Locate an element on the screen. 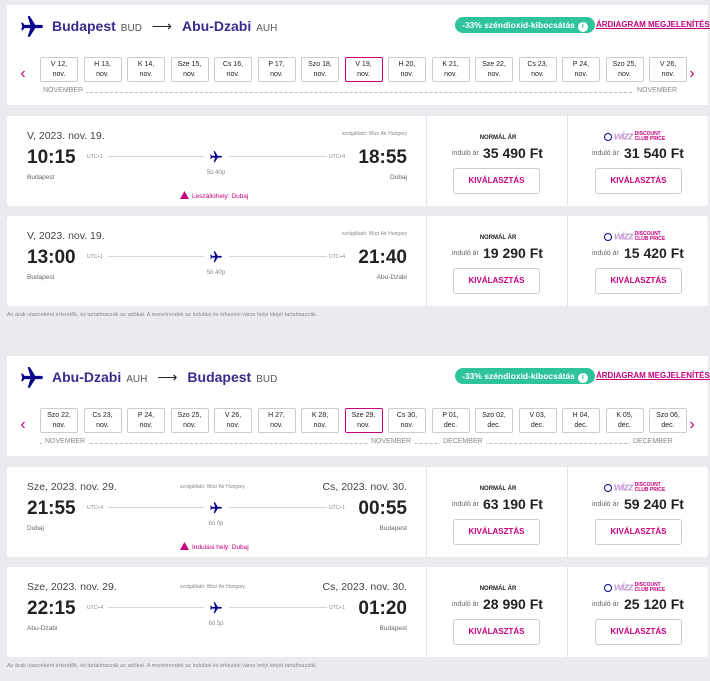 Image resolution: width=710 pixels, height=681 pixels. date-option-day: Szo 22, is located at coordinates (59, 415).